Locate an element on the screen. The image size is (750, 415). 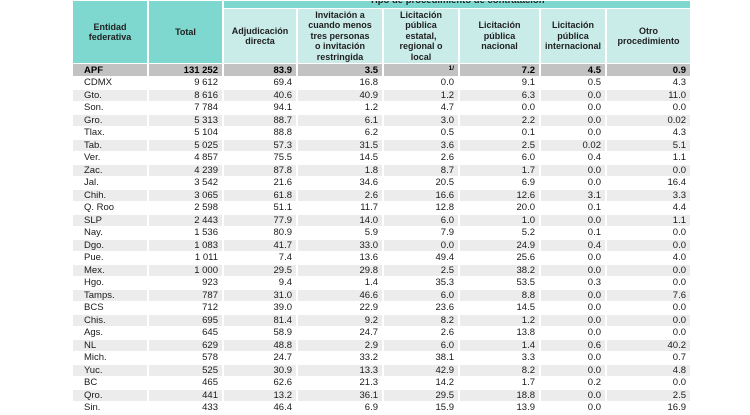
value-cell: 53.5 is located at coordinates (499, 283).